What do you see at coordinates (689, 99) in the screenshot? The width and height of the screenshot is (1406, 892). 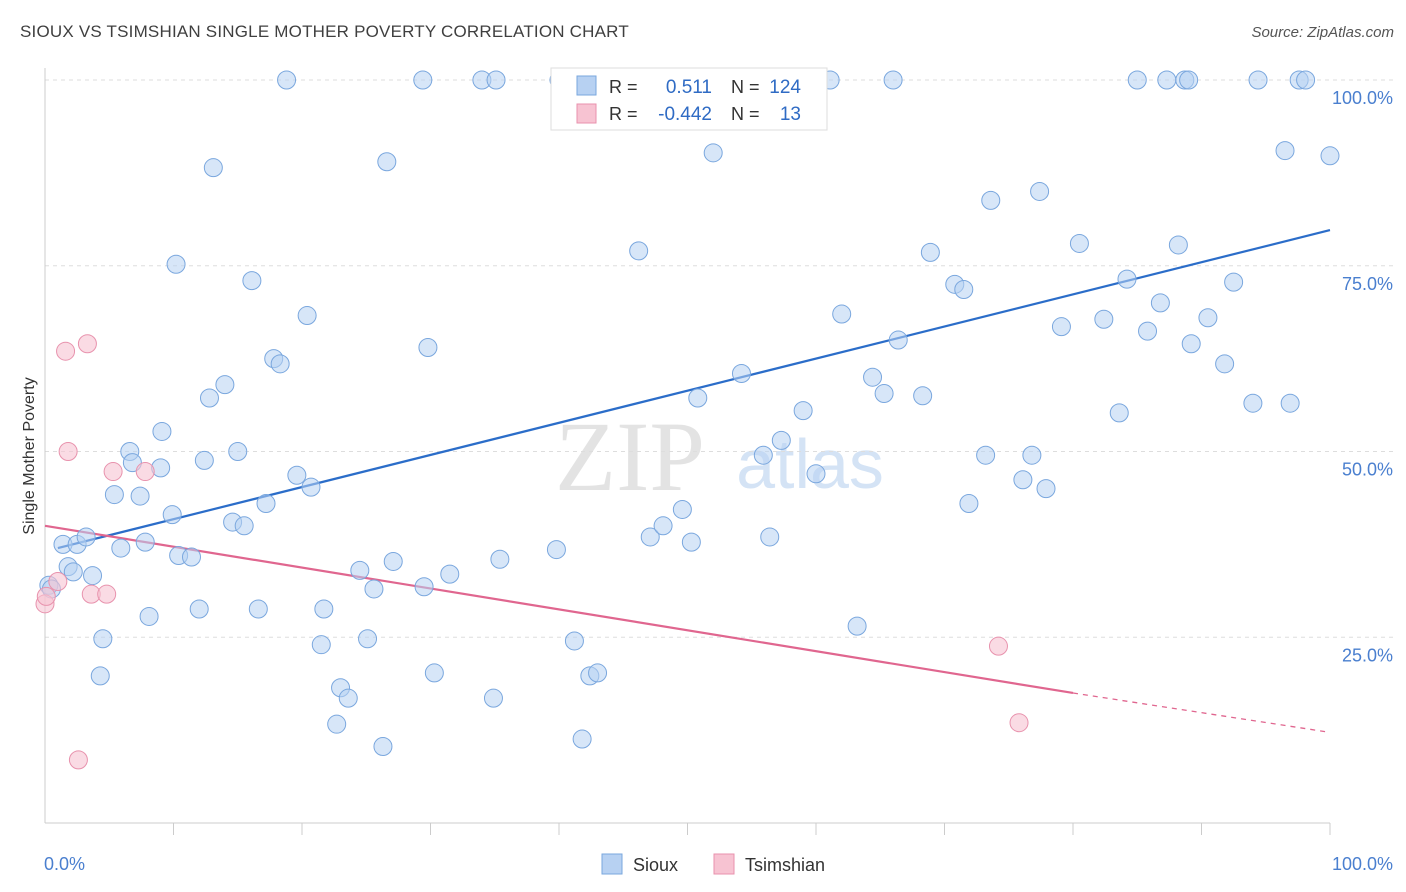 I see `stats-legend: R = 0.511 N = 124 R = -0.442 N = 13` at bounding box center [689, 99].